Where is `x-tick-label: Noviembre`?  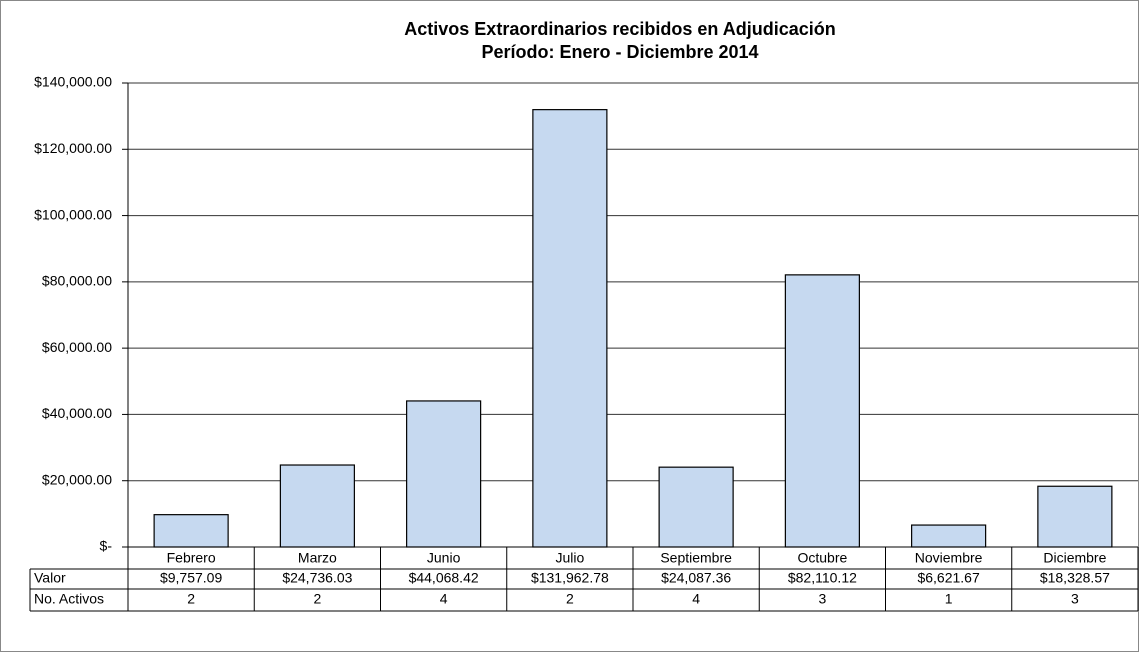 x-tick-label: Noviembre is located at coordinates (949, 558).